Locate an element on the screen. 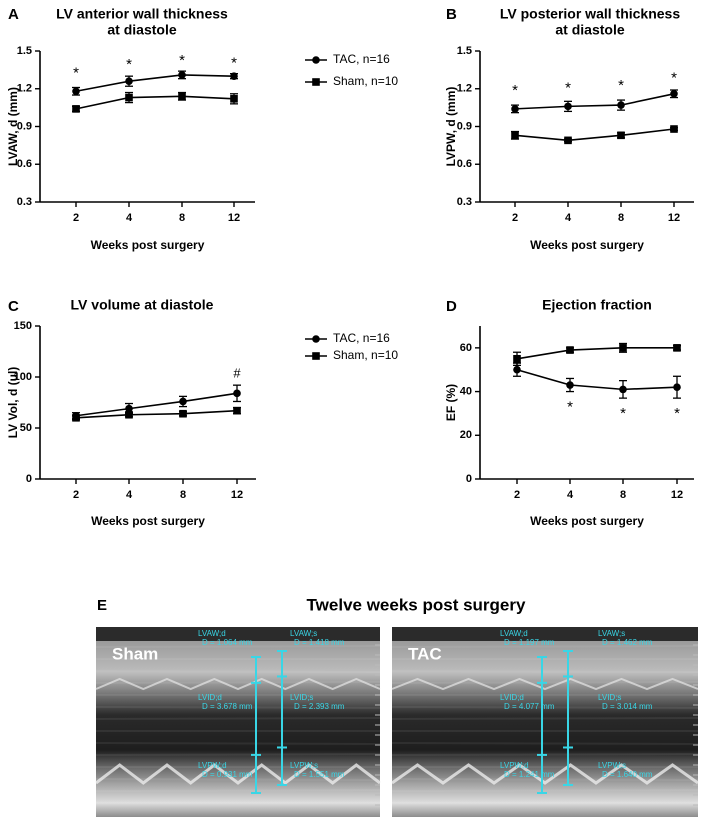 This screenshot has height=817, width=714. measurement-value: D = 3.678 mm is located at coordinates (227, 706).